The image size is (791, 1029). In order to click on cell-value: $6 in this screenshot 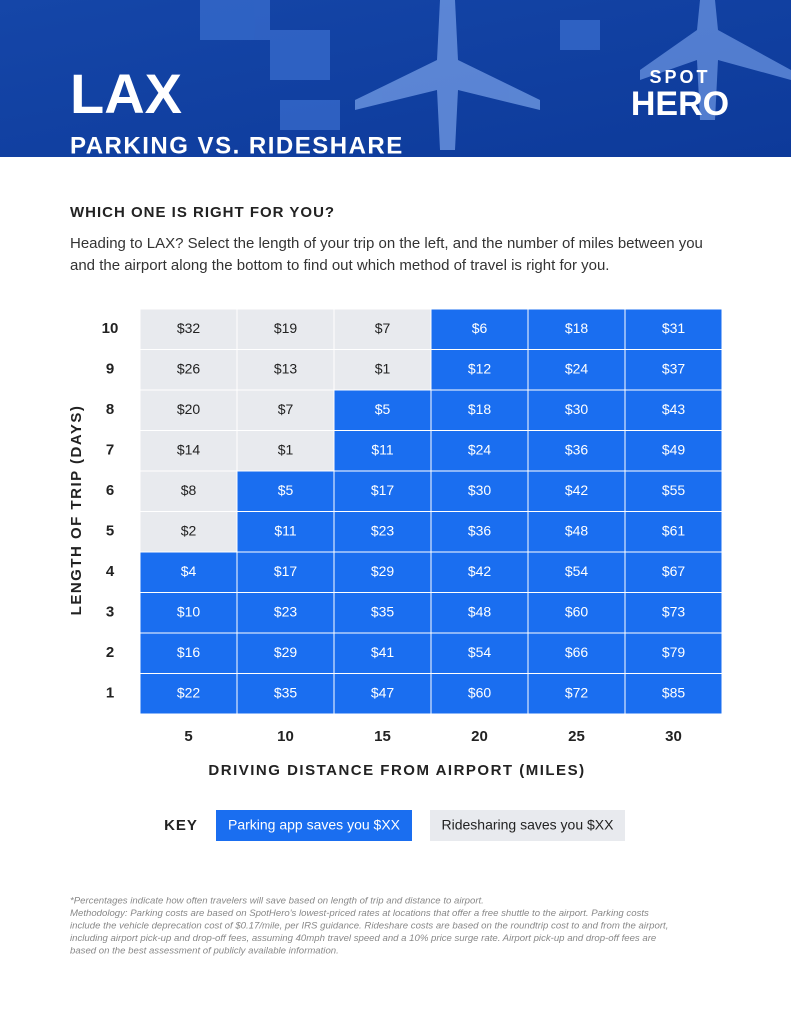, I will do `click(480, 328)`.